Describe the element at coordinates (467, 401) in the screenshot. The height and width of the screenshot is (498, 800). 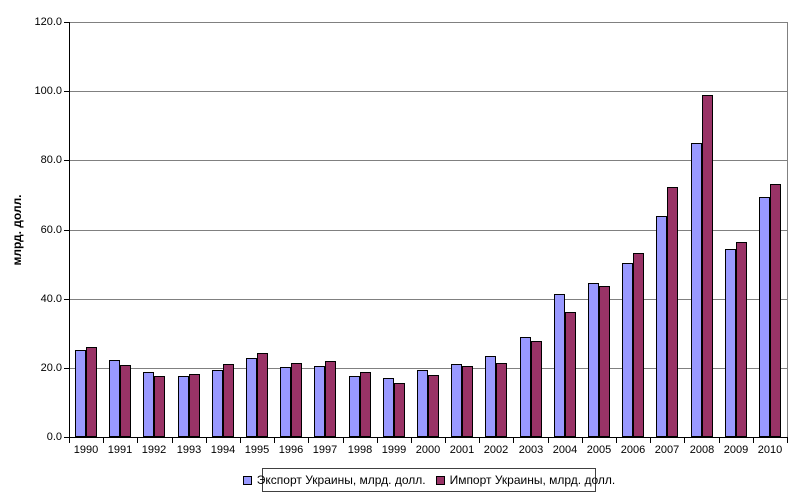
I see `bar-import-2001` at that location.